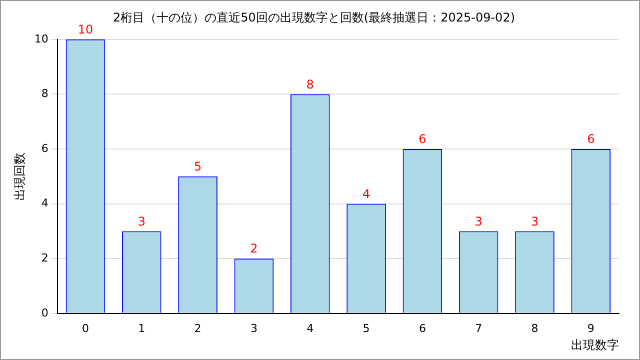 This screenshot has height=360, width=640. I want to click on x-tick-label: 1, so click(142, 328).